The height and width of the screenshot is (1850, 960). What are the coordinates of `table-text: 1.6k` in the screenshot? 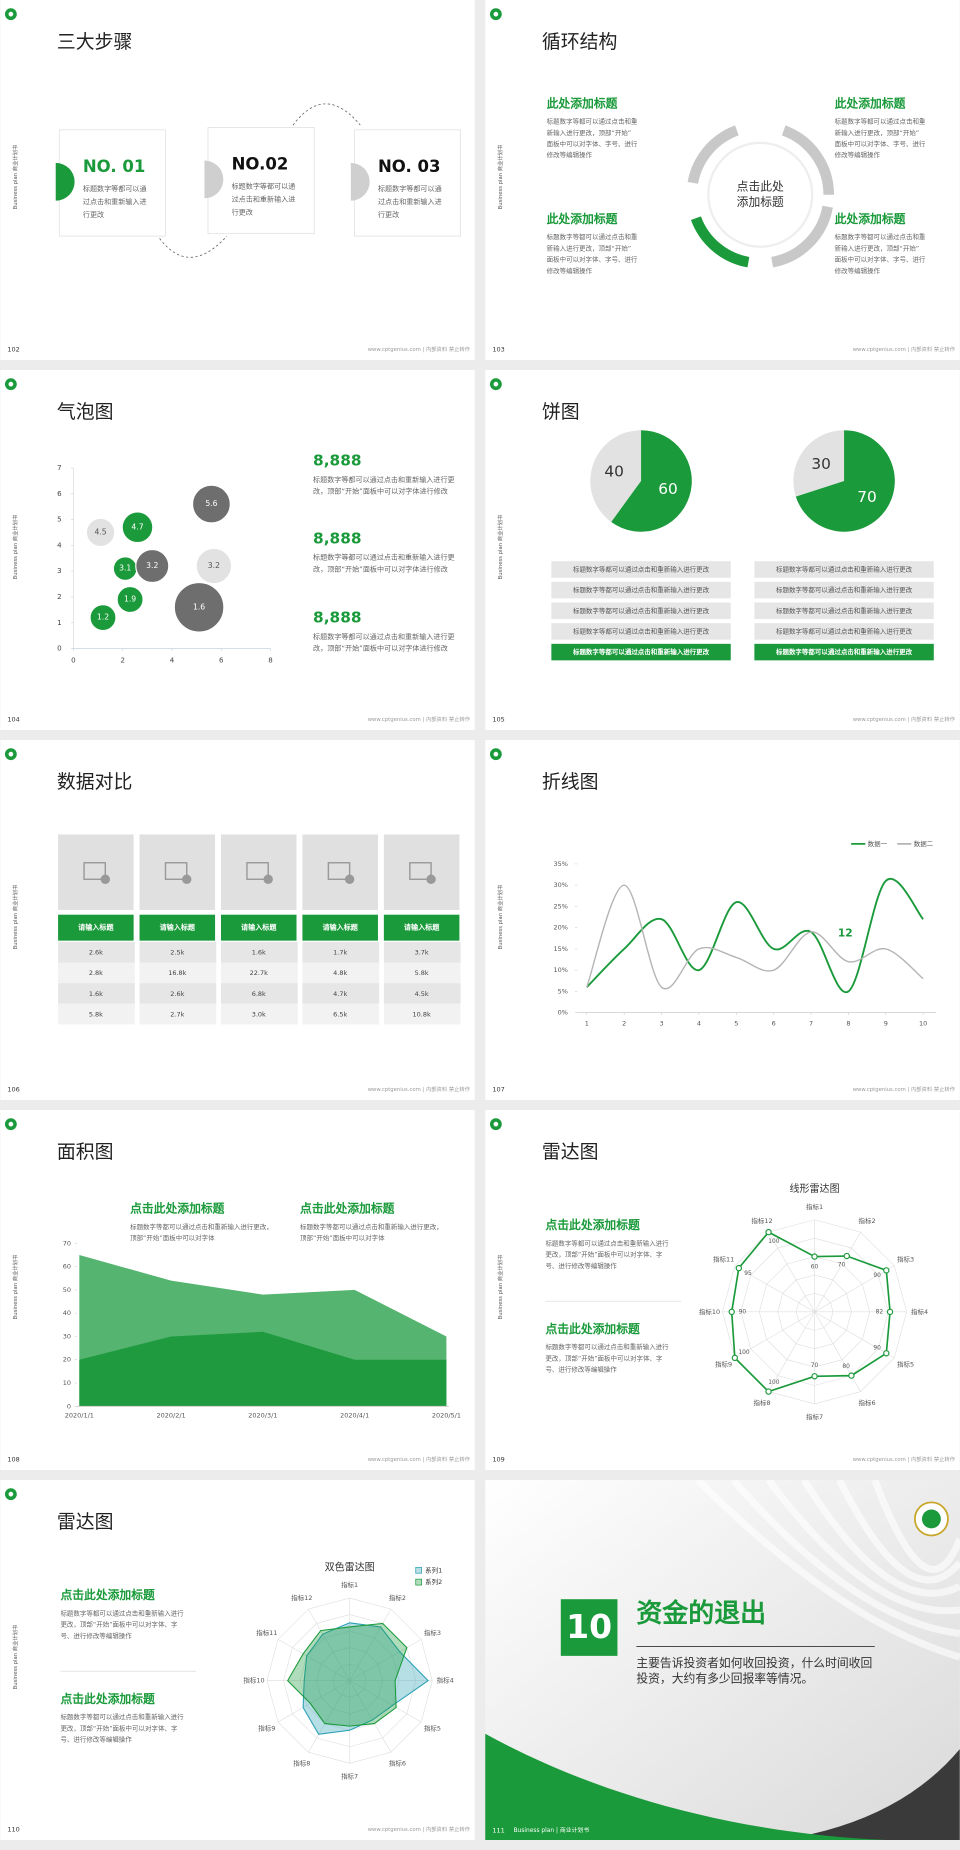 It's located at (259, 952).